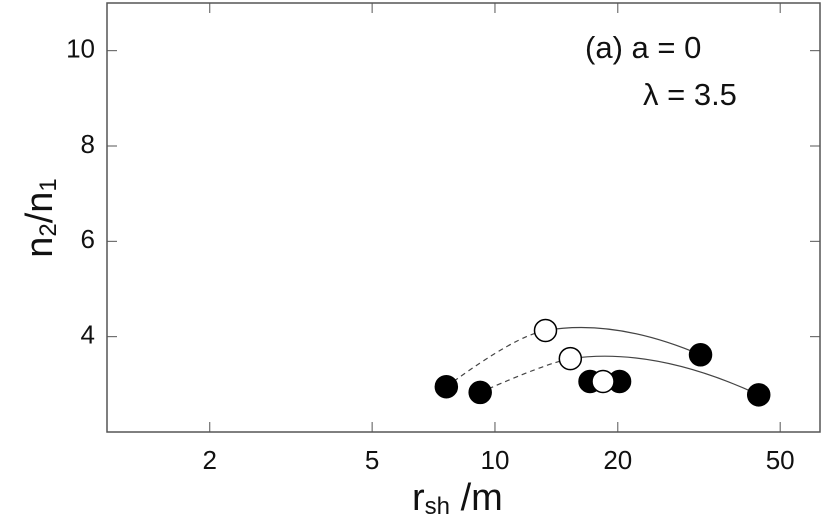  I want to click on x-tick-label: 20, so click(617, 460).